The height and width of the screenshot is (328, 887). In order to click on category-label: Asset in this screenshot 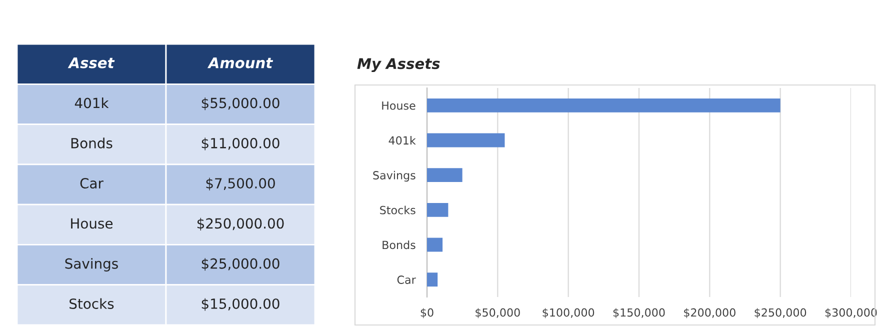, I will do `click(91, 62)`.